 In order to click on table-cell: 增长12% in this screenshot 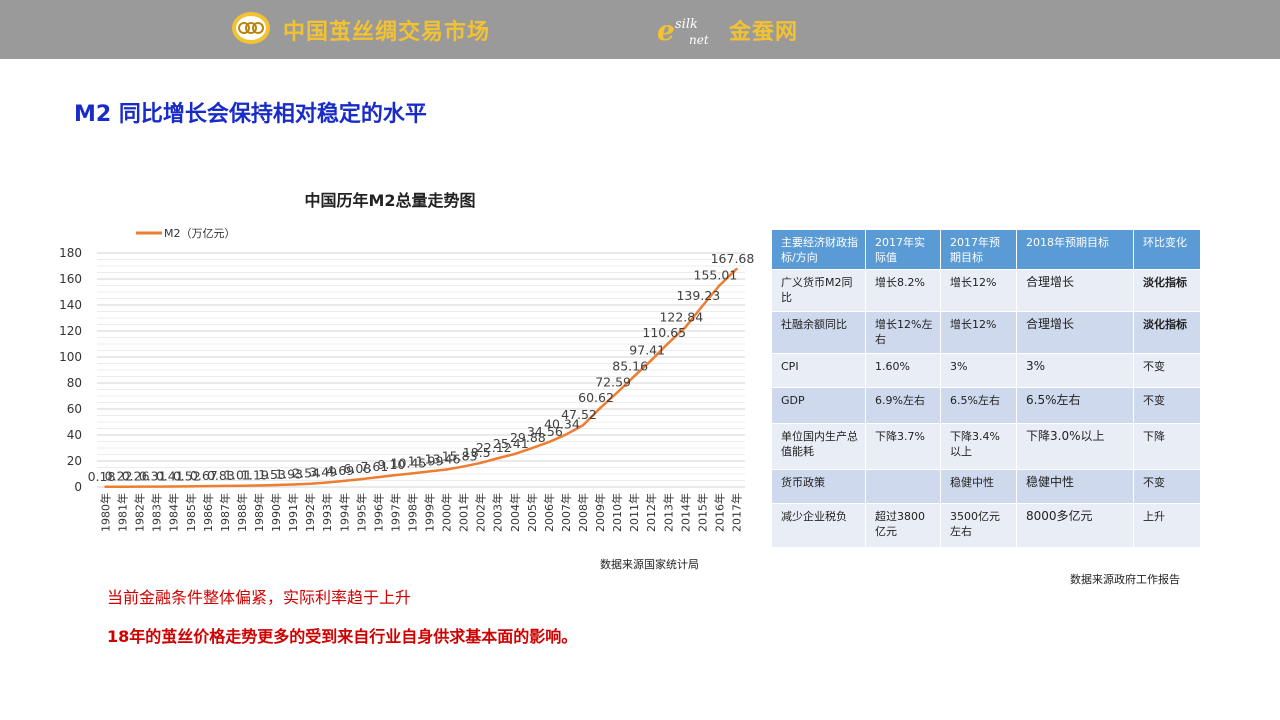, I will do `click(978, 290)`.